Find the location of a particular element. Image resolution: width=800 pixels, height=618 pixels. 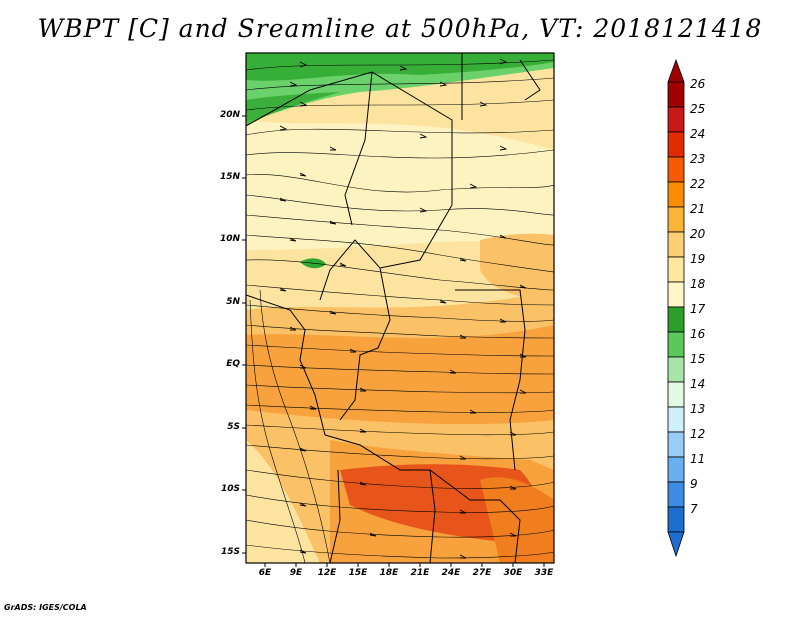

lat-label-5n: 5N is located at coordinates (233, 302).